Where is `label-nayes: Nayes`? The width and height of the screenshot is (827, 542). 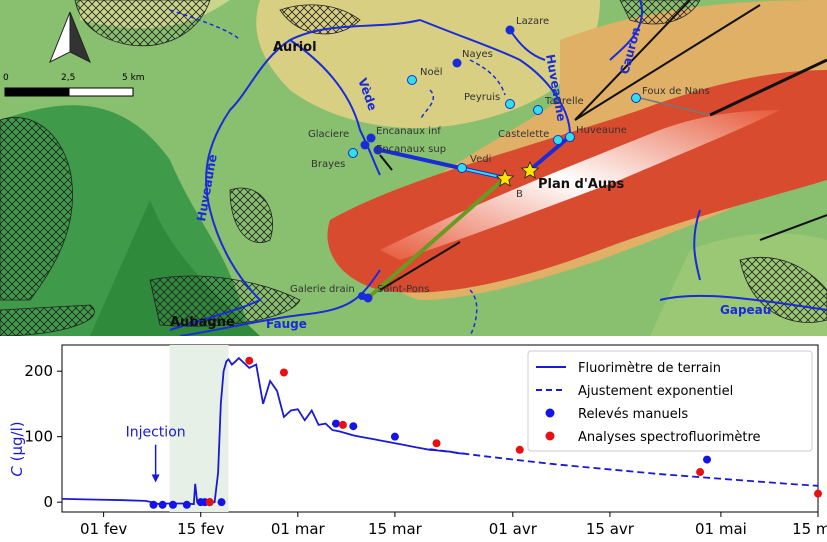
label-nayes: Nayes is located at coordinates (477, 54).